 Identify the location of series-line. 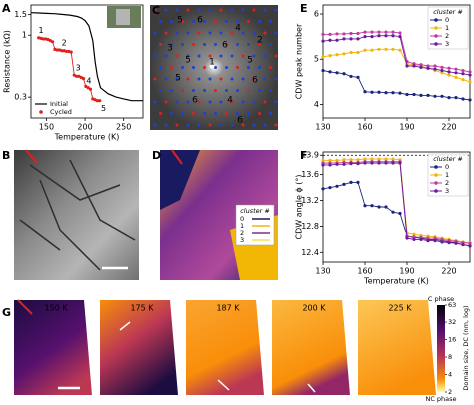
(69, 69).